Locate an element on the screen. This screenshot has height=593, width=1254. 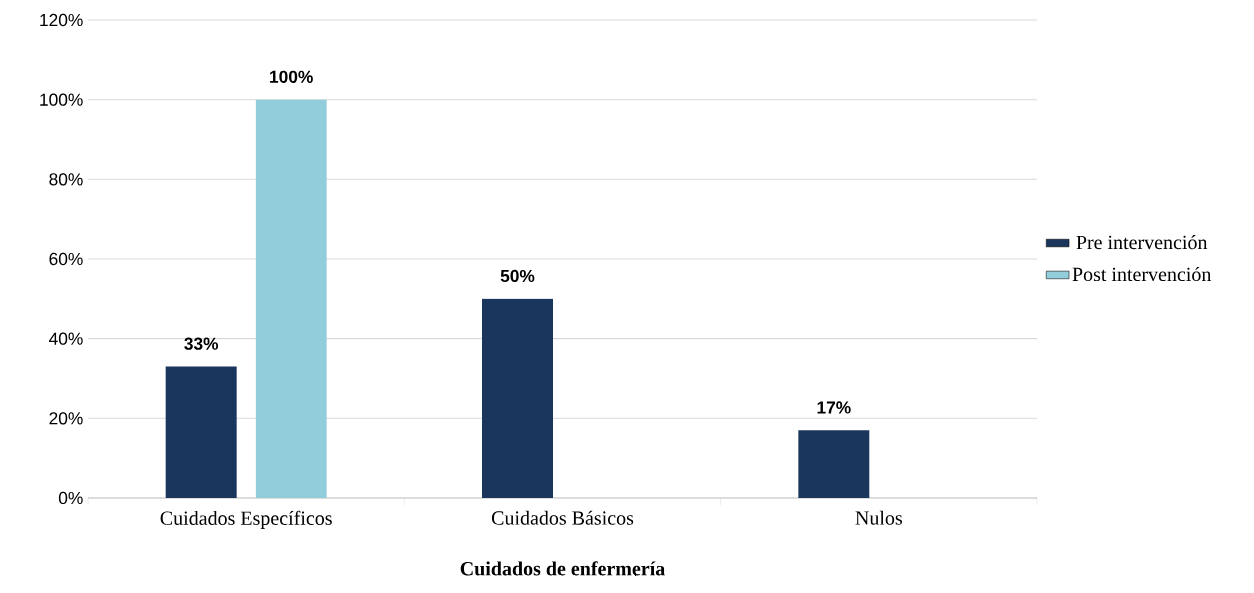
x-tick-label: Cuidados Específicos is located at coordinates (246, 520).